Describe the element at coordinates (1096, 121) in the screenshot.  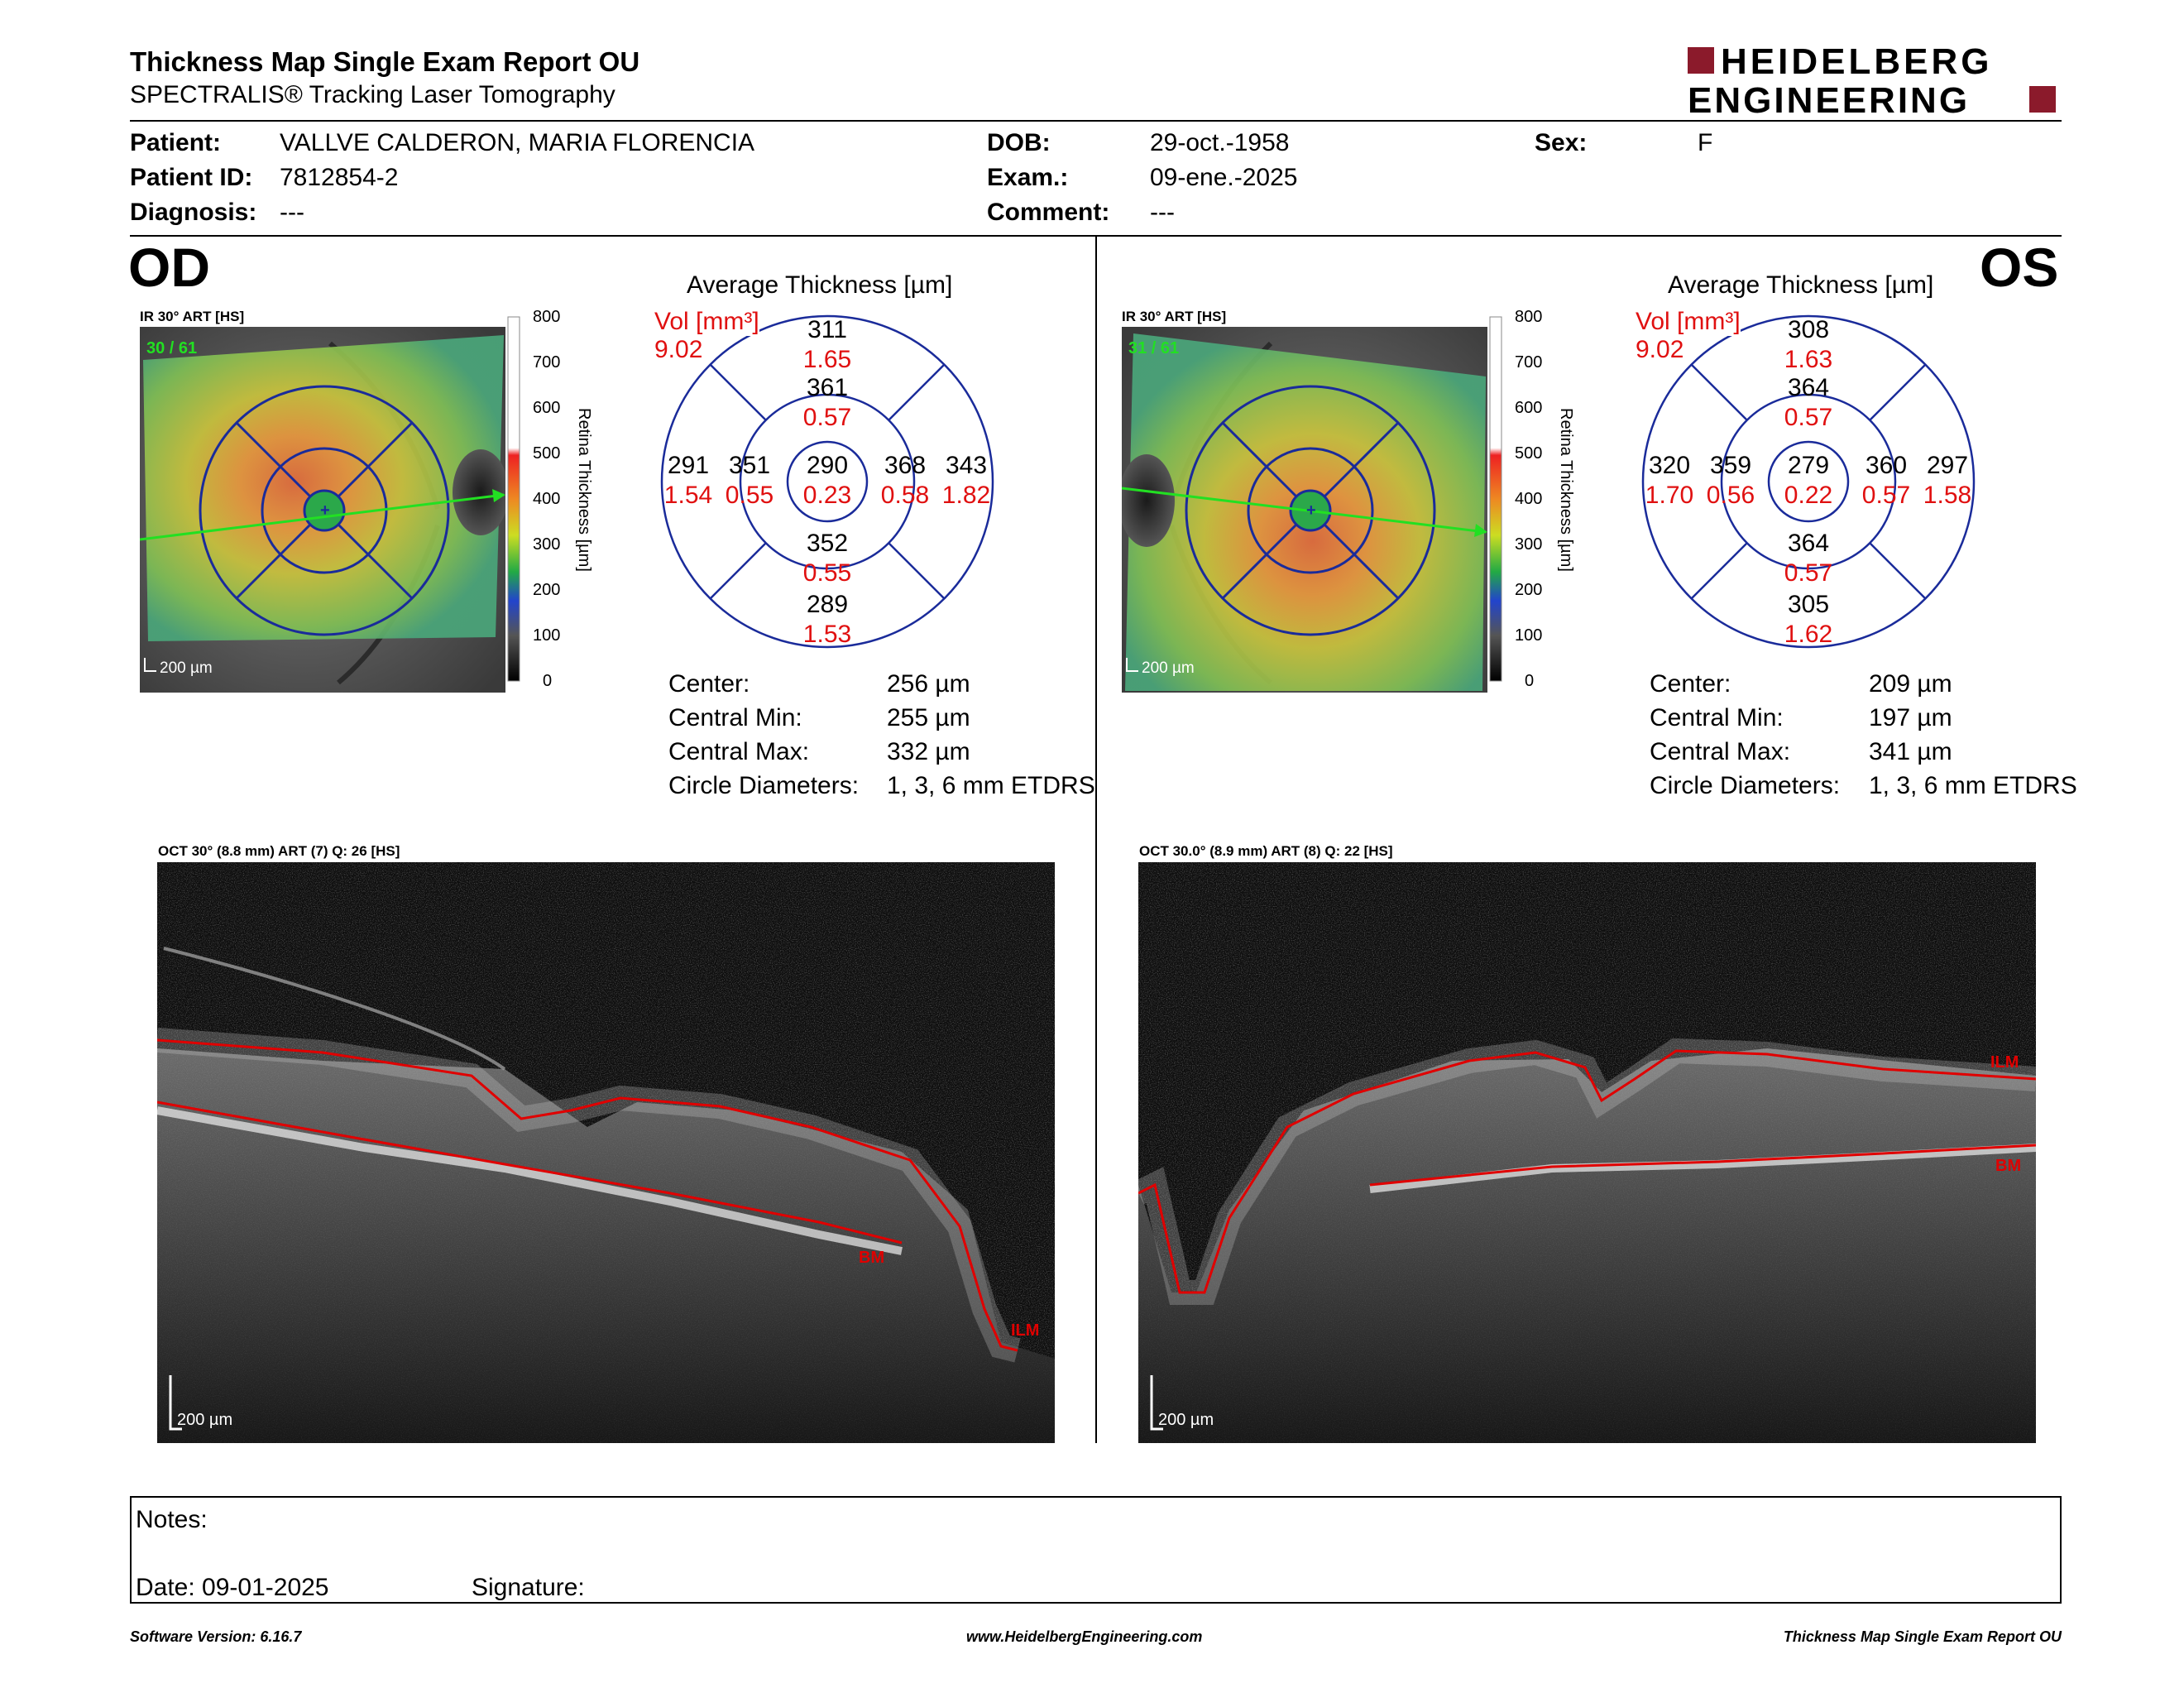
I see `header-divider` at that location.